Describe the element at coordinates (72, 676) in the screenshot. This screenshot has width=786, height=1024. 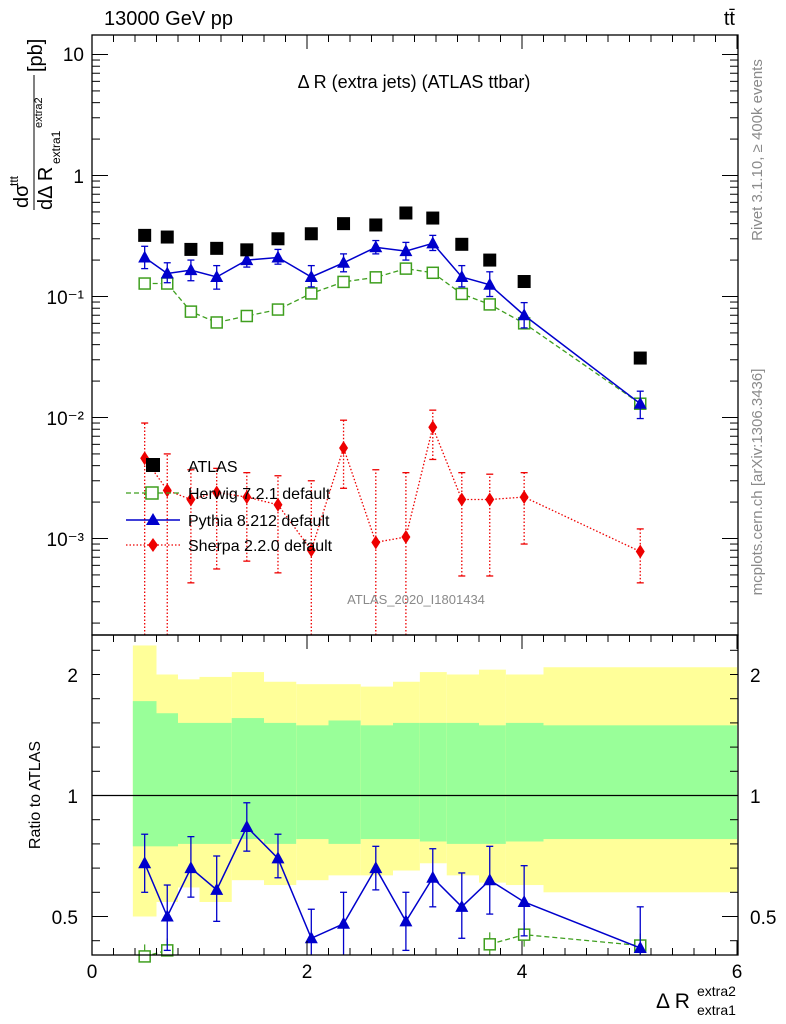
I see `ratio-tick-label-2-left: 2` at that location.